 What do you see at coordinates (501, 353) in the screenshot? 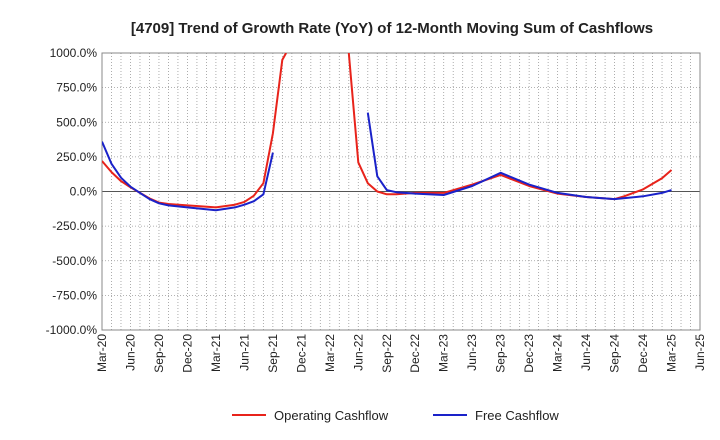
I see `x-tick-label: Sep-23` at bounding box center [501, 353].